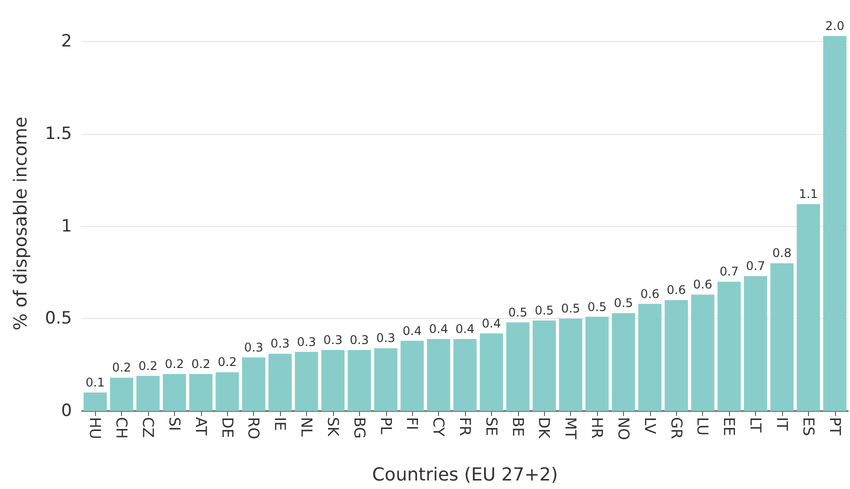 This screenshot has height=489, width=850. What do you see at coordinates (439, 427) in the screenshot?
I see `x-tick-label: CY` at bounding box center [439, 427].